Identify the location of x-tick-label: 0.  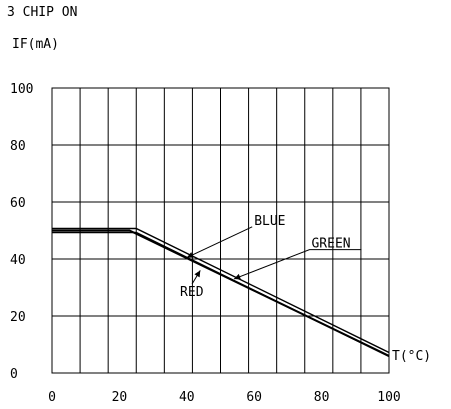
(52, 397).